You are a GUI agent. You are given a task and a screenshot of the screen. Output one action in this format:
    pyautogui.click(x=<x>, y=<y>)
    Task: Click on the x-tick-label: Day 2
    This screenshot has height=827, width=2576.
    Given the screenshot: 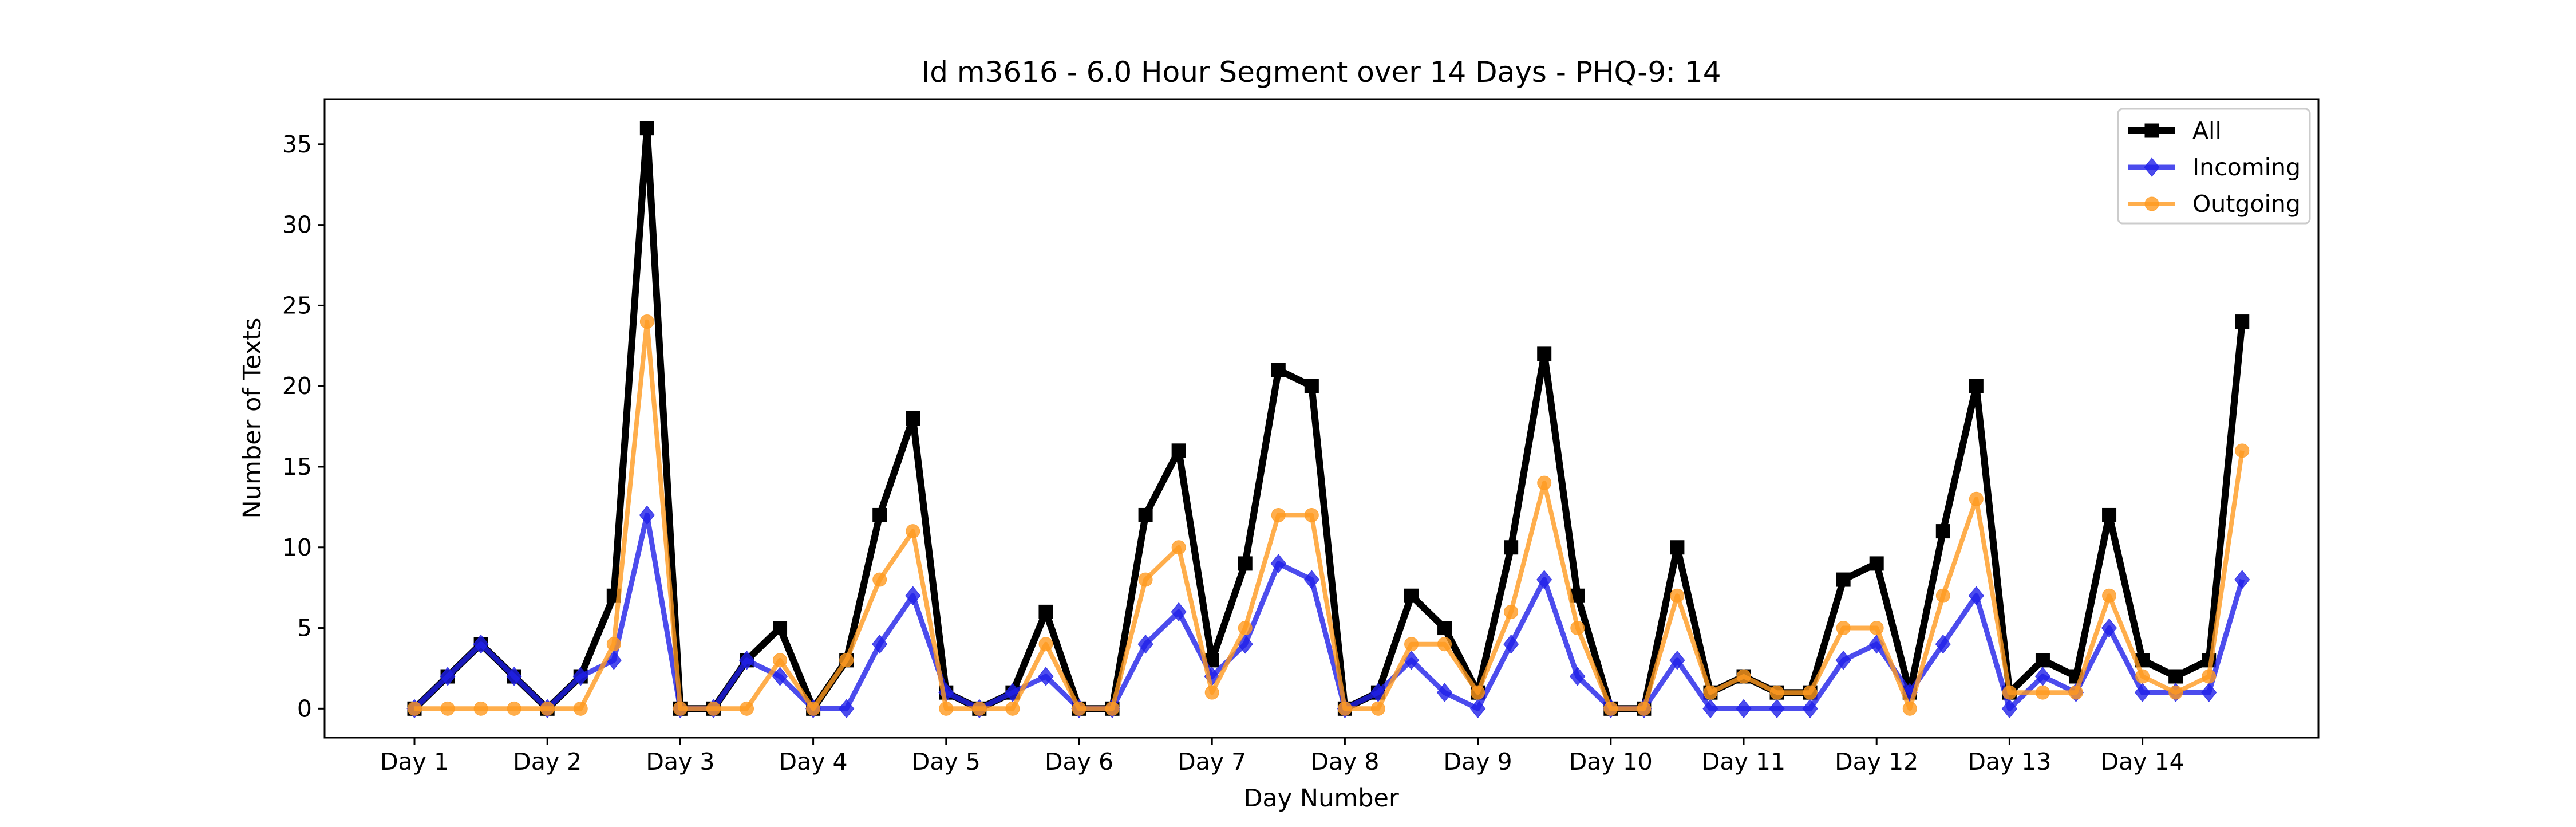 What is the action you would take?
    pyautogui.click(x=547, y=762)
    